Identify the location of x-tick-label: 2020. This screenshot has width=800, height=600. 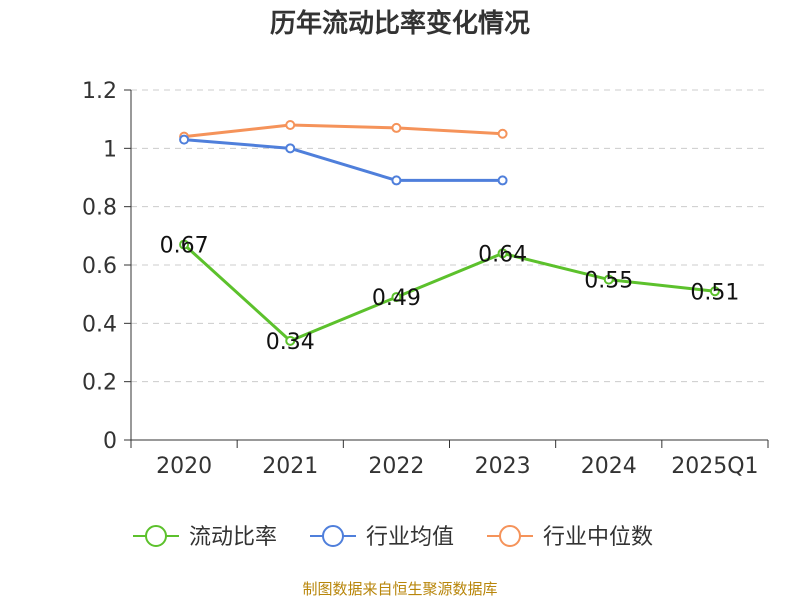
(184, 466).